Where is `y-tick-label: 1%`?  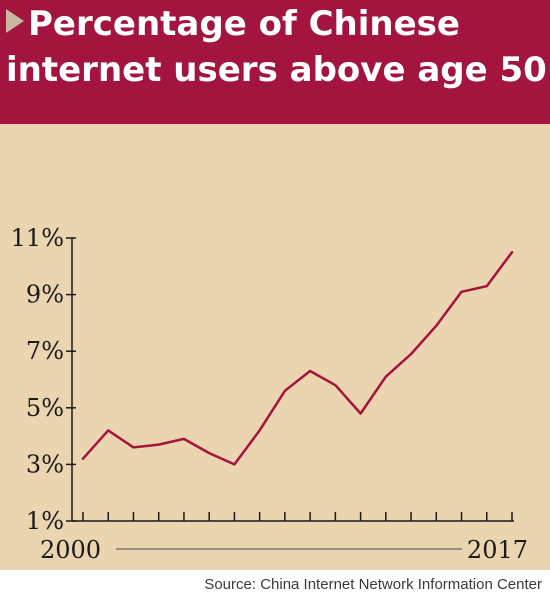 y-tick-label: 1% is located at coordinates (45, 521).